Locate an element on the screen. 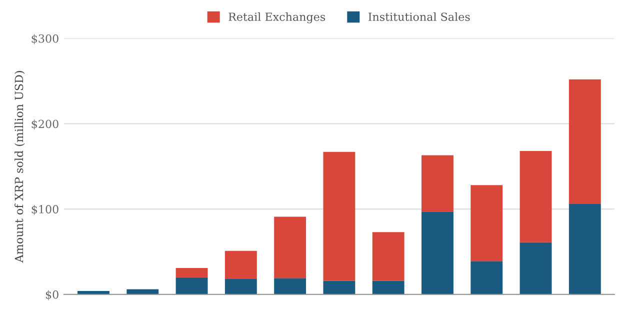 The height and width of the screenshot is (320, 640). y-tick-label: $0 is located at coordinates (52, 295).